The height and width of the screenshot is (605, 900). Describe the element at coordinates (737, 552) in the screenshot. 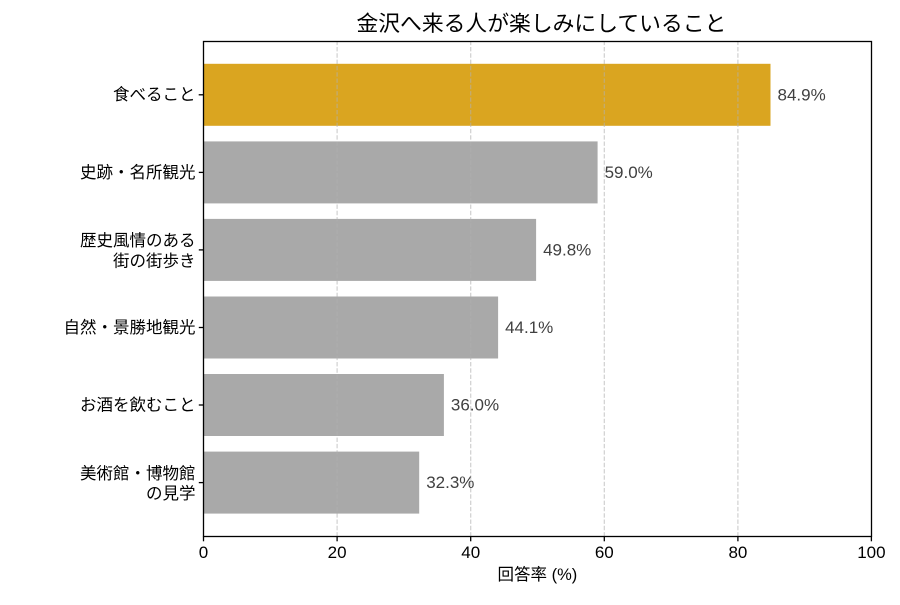

I see `svg-text: 80` at that location.